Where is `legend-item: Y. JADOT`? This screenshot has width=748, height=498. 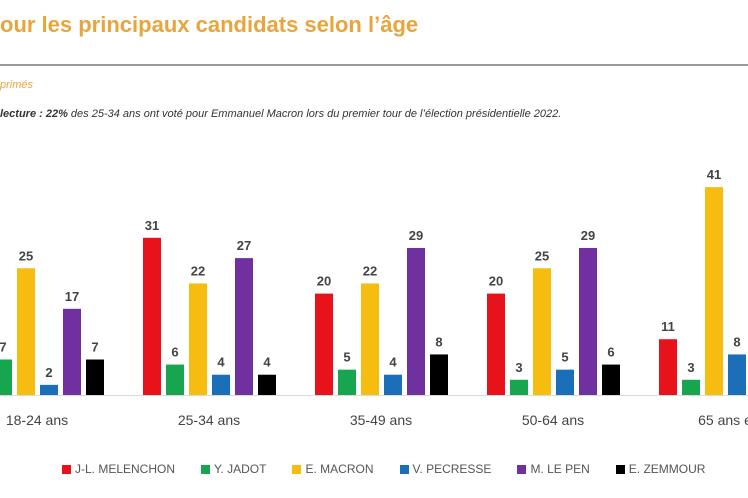
legend-item: Y. JADOT is located at coordinates (233, 469).